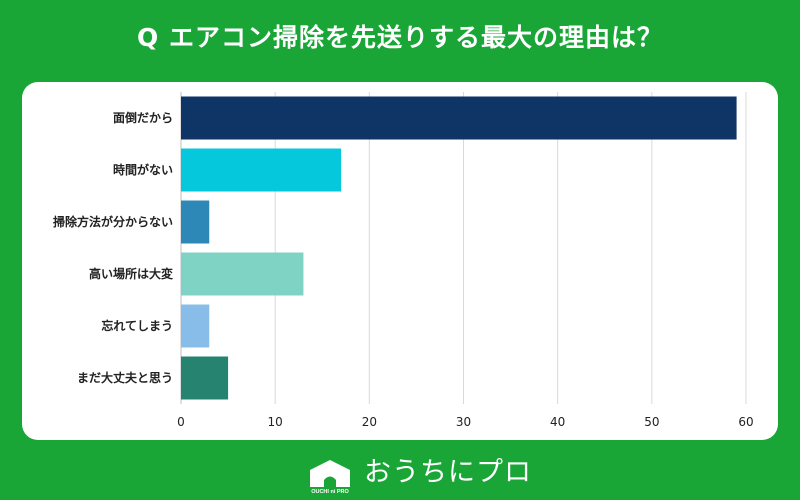 The image size is (800, 500). What do you see at coordinates (330, 477) in the screenshot?
I see `house-icon: OUCHI ni PRO` at bounding box center [330, 477].